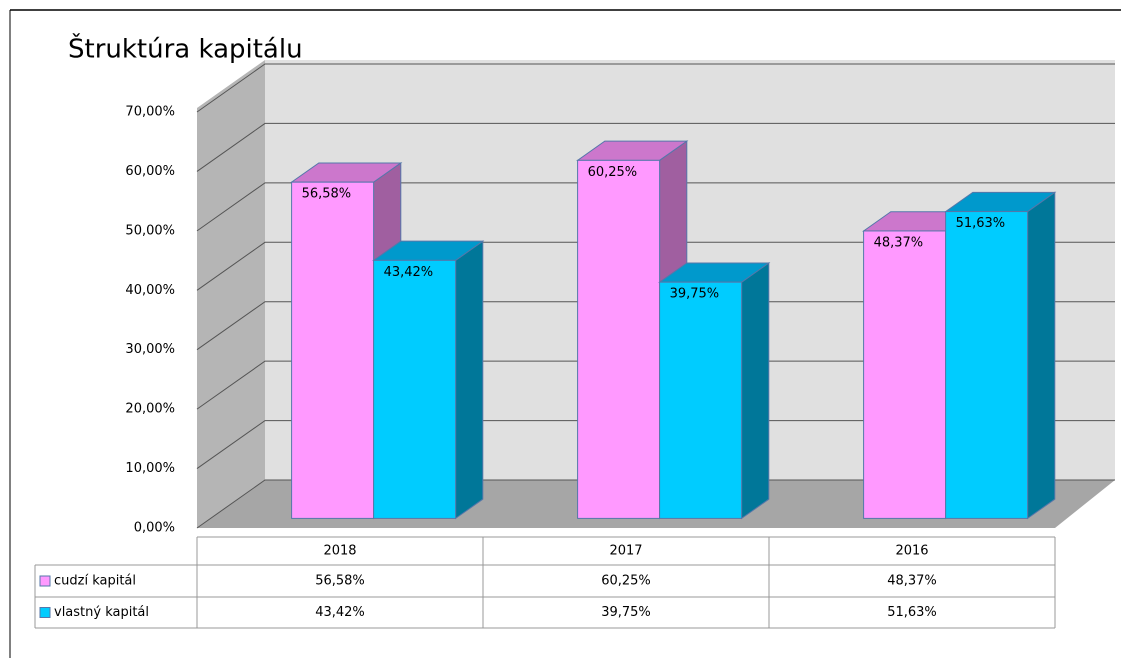 This screenshot has width=1121, height=658. I want to click on table-cell: 60,25%, so click(626, 581).